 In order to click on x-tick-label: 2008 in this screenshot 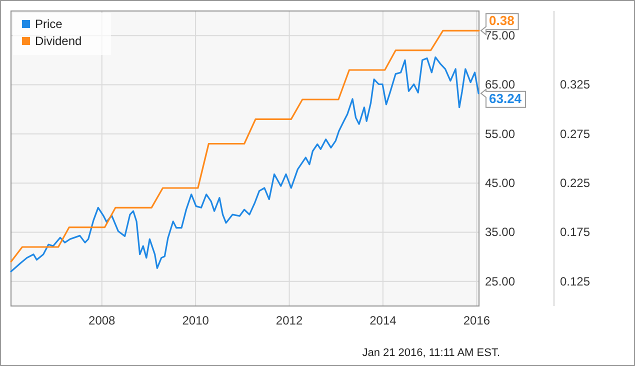, I will do `click(102, 321)`.